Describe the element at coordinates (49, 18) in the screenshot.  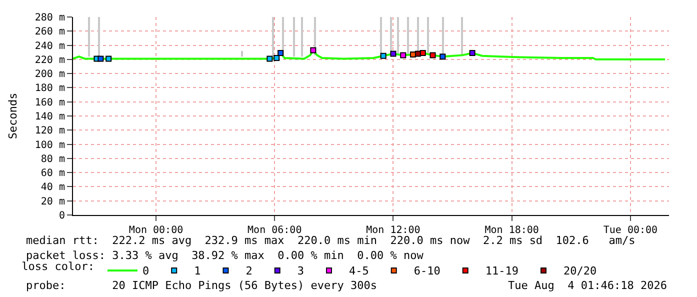
I see `y-tick-label: 280 m` at that location.